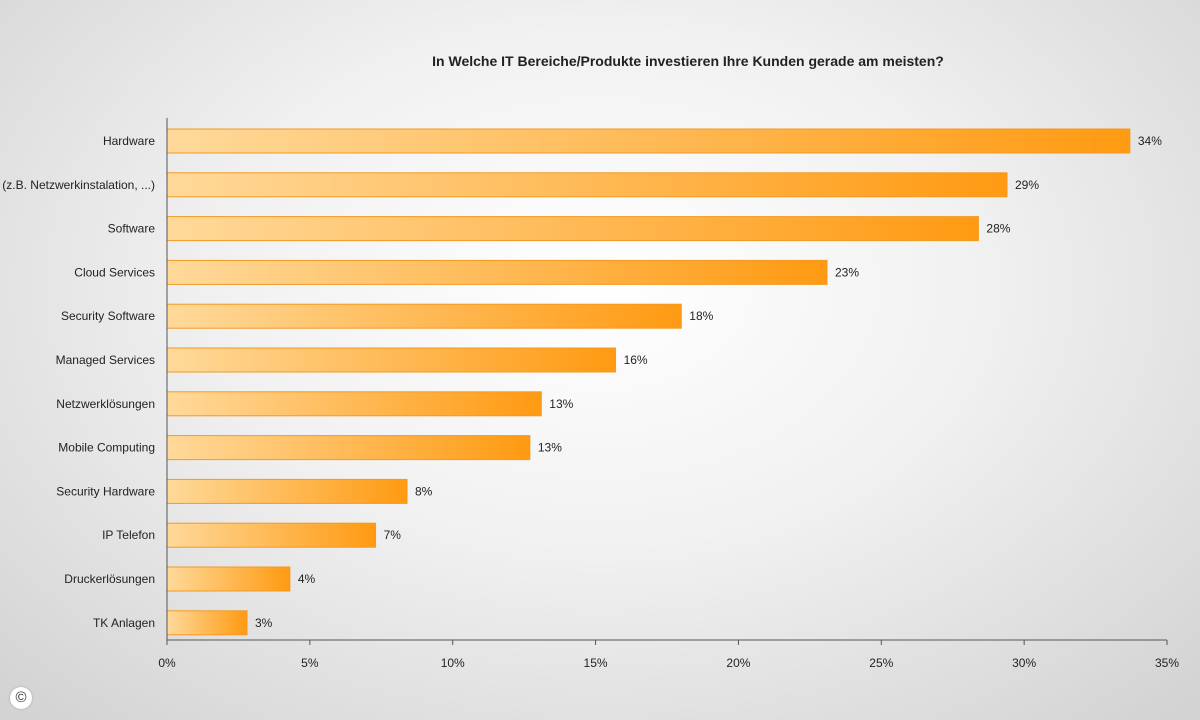  I want to click on category-label: Druckerlösungen, so click(109, 579).